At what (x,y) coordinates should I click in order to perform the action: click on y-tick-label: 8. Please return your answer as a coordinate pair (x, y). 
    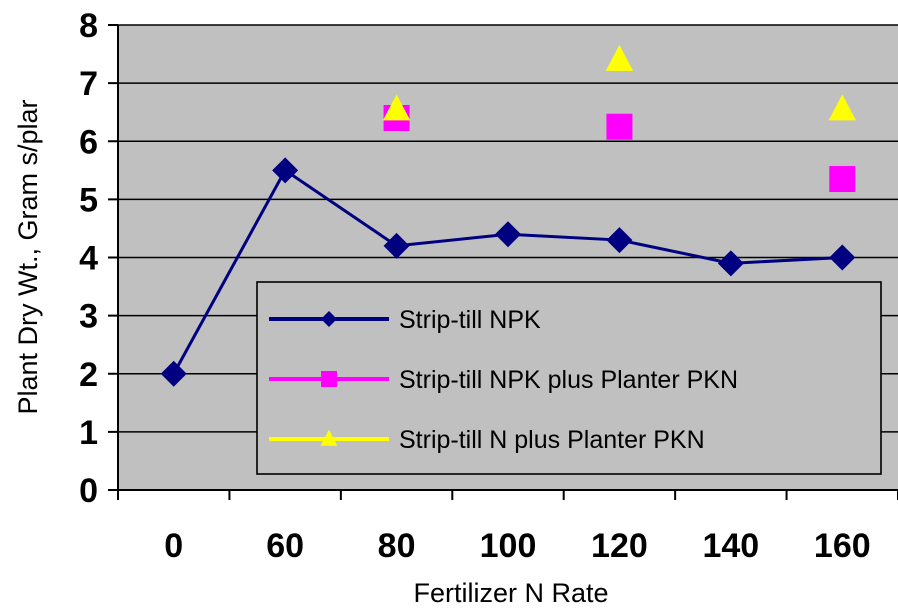
    Looking at the image, I should click on (88, 26).